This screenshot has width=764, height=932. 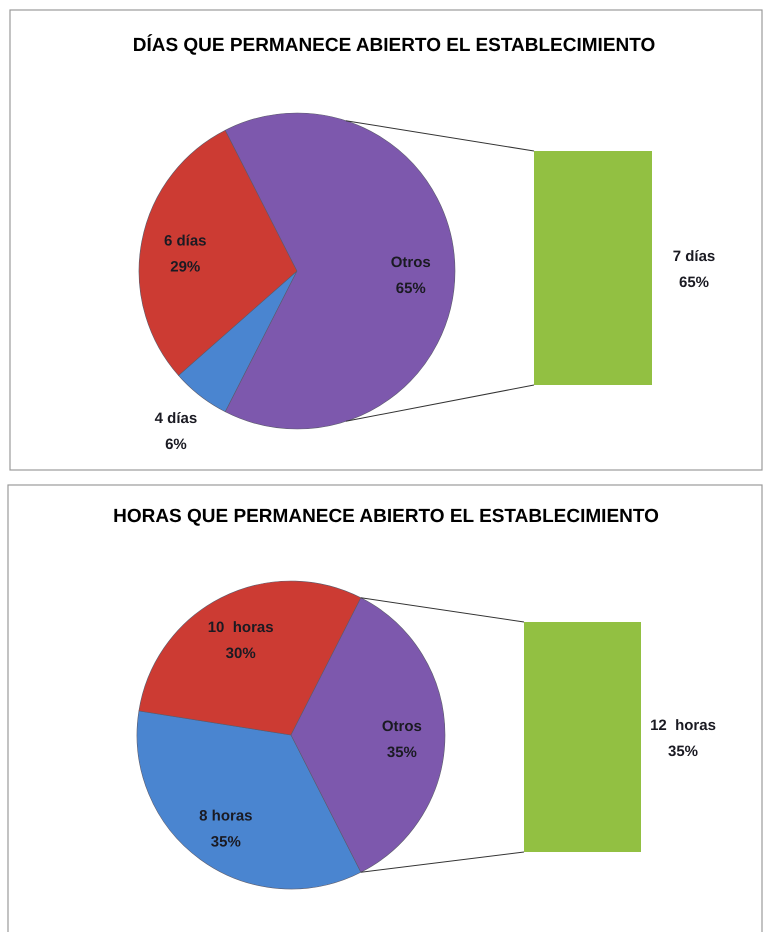 I want to click on slice-label: 8 horas, so click(x=226, y=816).